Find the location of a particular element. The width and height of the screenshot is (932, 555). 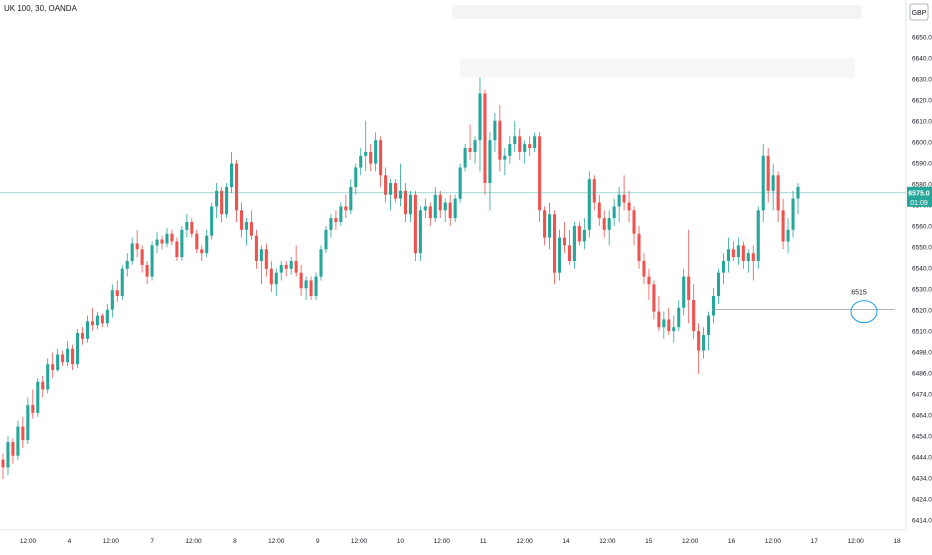

y-tick-label: 6620.0 is located at coordinates (922, 101).